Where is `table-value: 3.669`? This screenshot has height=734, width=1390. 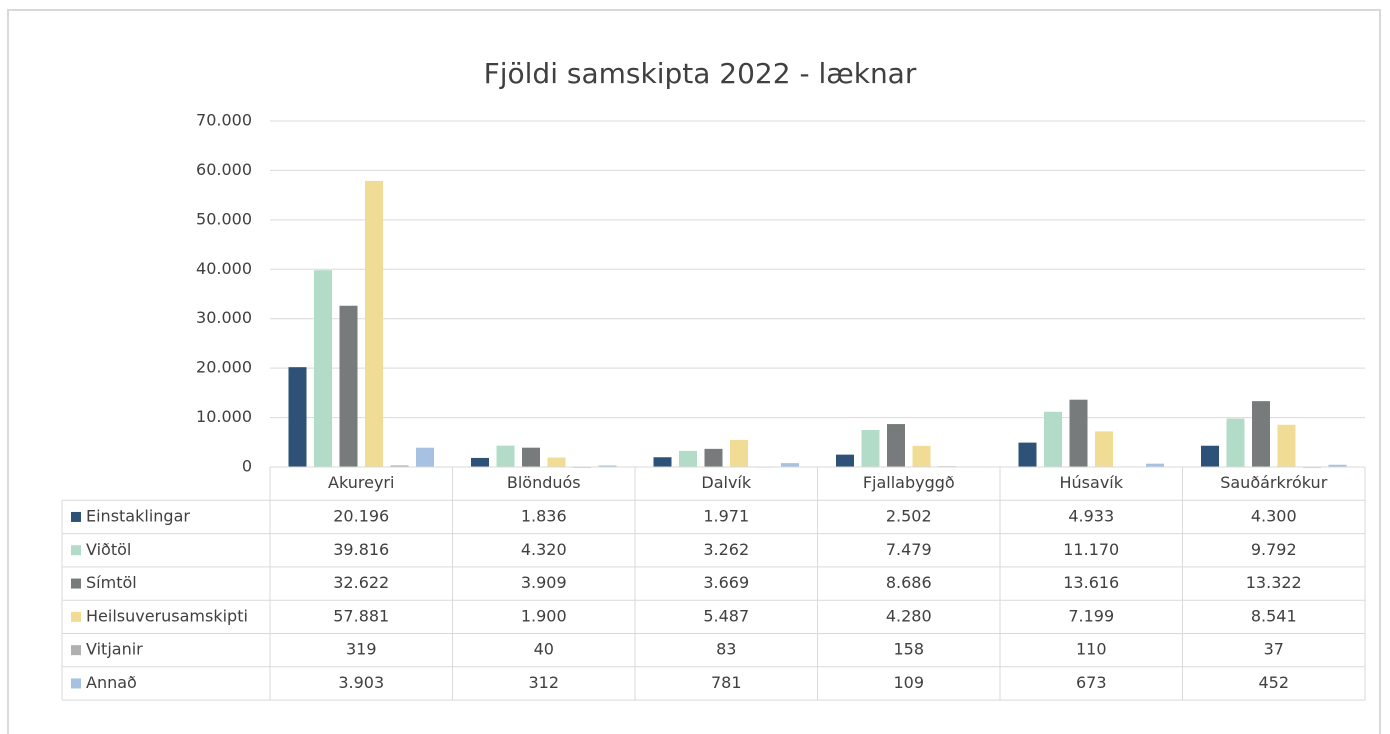
table-value: 3.669 is located at coordinates (726, 582).